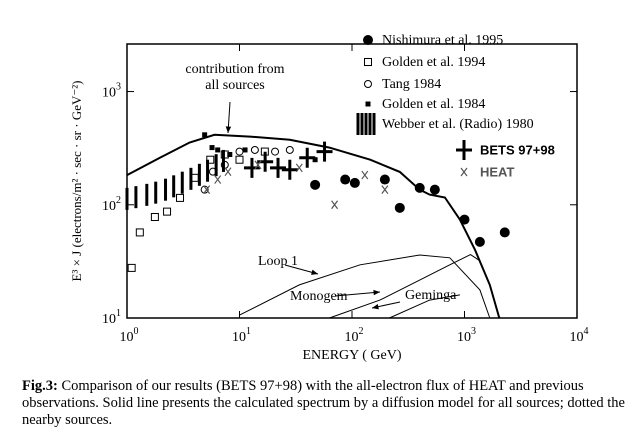 The width and height of the screenshot is (640, 438). What do you see at coordinates (433, 104) in the screenshot?
I see `legend-label: Golden et al. 1984` at bounding box center [433, 104].